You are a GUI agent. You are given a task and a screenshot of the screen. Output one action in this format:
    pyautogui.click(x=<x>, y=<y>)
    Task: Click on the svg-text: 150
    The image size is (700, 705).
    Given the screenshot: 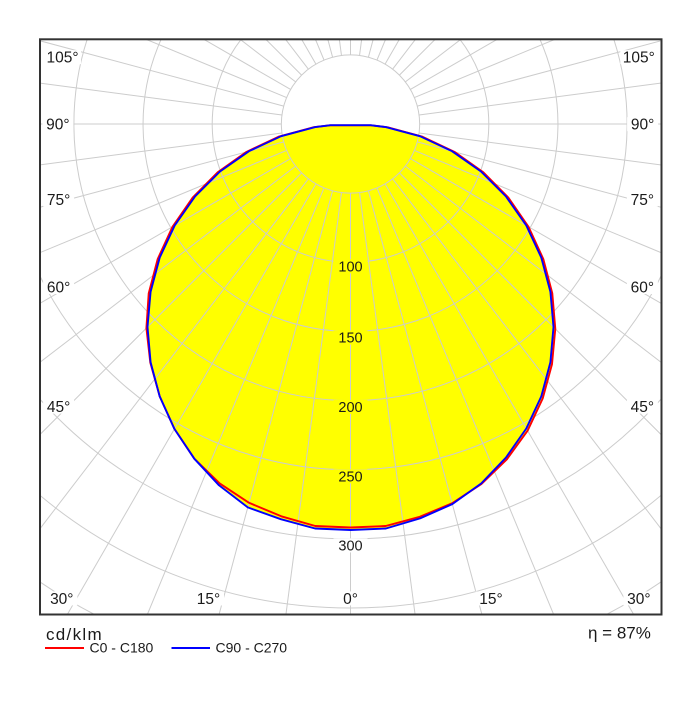 What is the action you would take?
    pyautogui.click(x=350, y=339)
    